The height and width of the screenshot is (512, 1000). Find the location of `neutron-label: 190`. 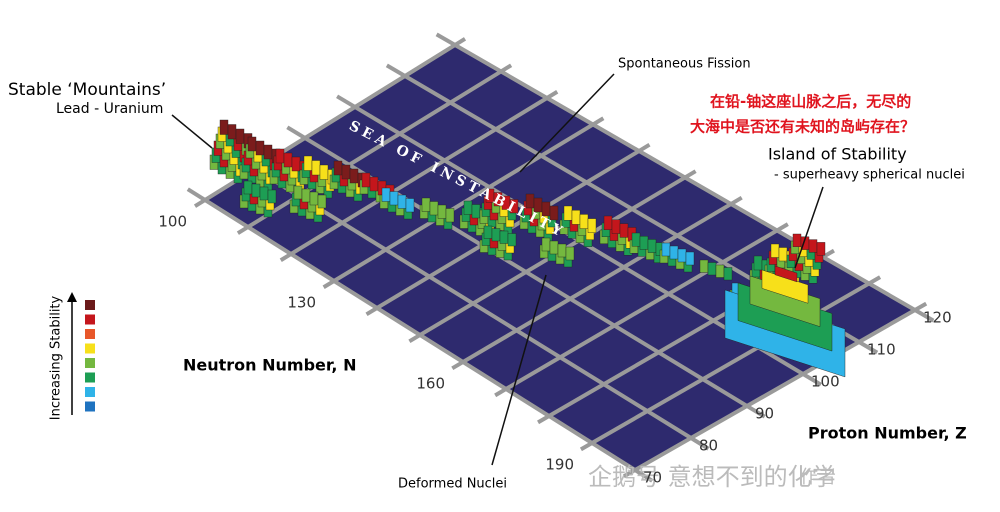

neutron-label: 190 is located at coordinates (559, 465).